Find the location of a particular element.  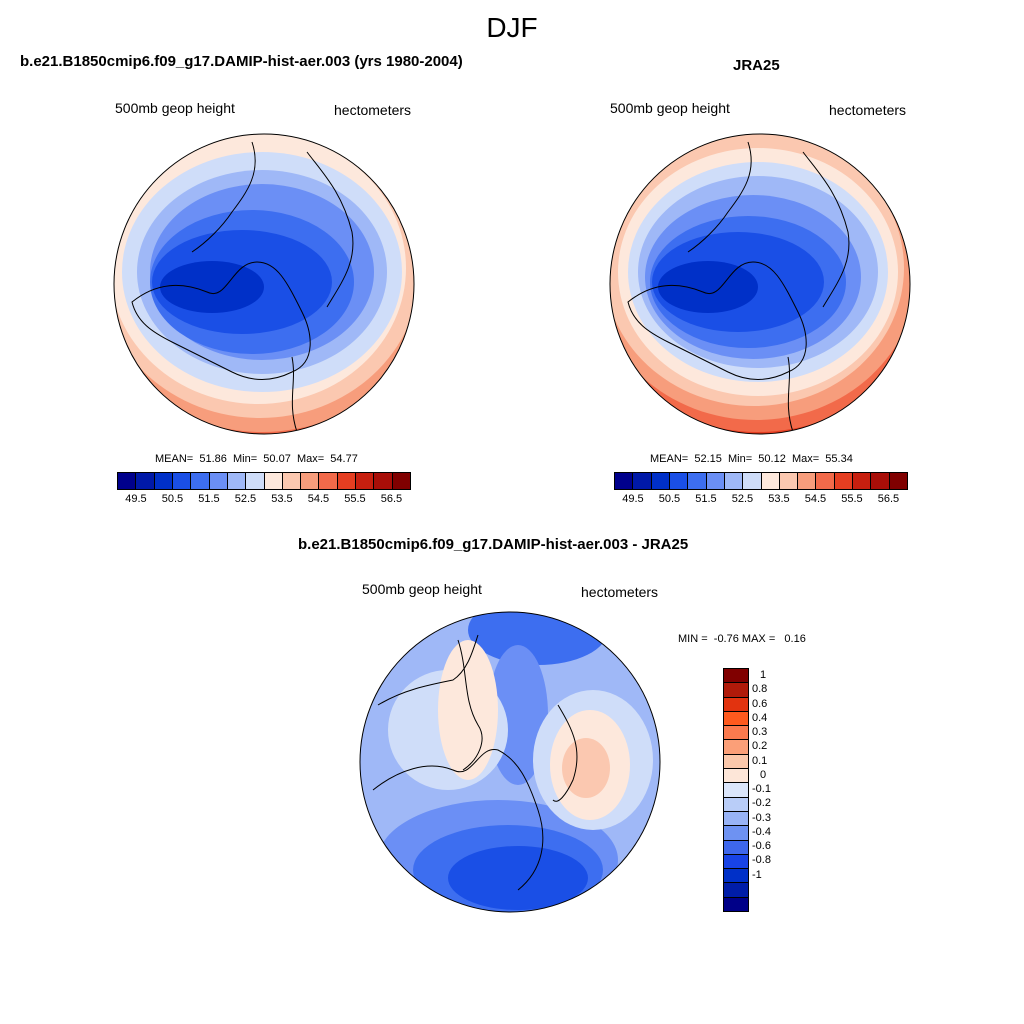

colorbar-tick-label: -0.2 is located at coordinates (761, 803).